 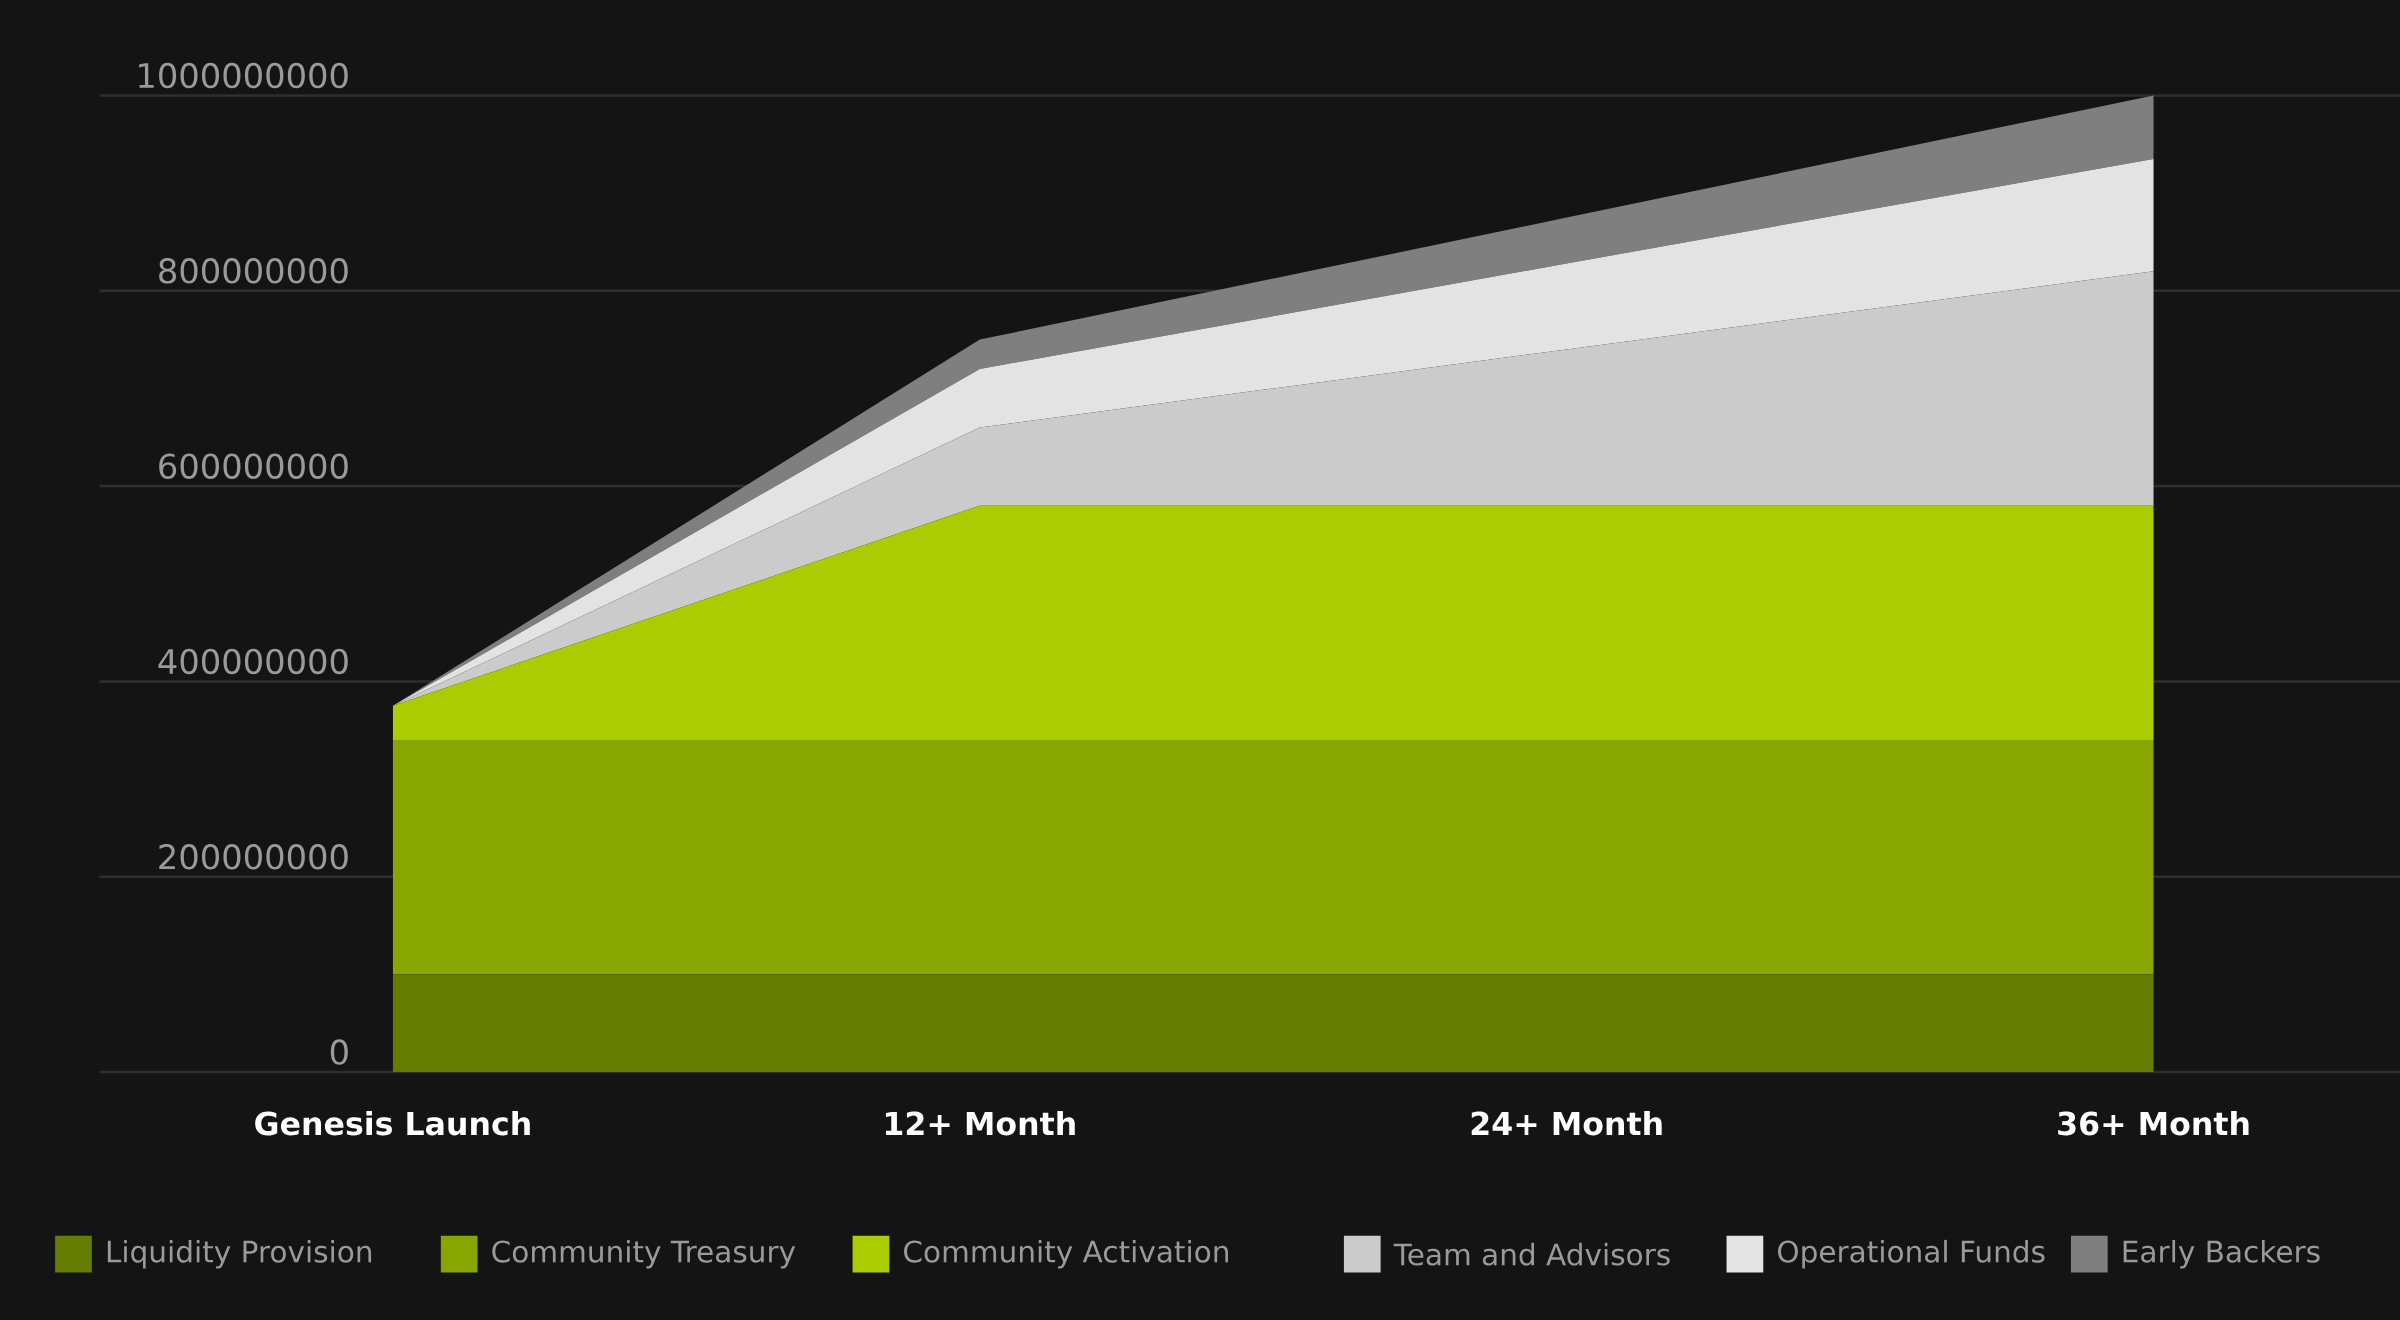 What do you see at coordinates (253, 271) in the screenshot?
I see `y-tick-label: 800000000` at bounding box center [253, 271].